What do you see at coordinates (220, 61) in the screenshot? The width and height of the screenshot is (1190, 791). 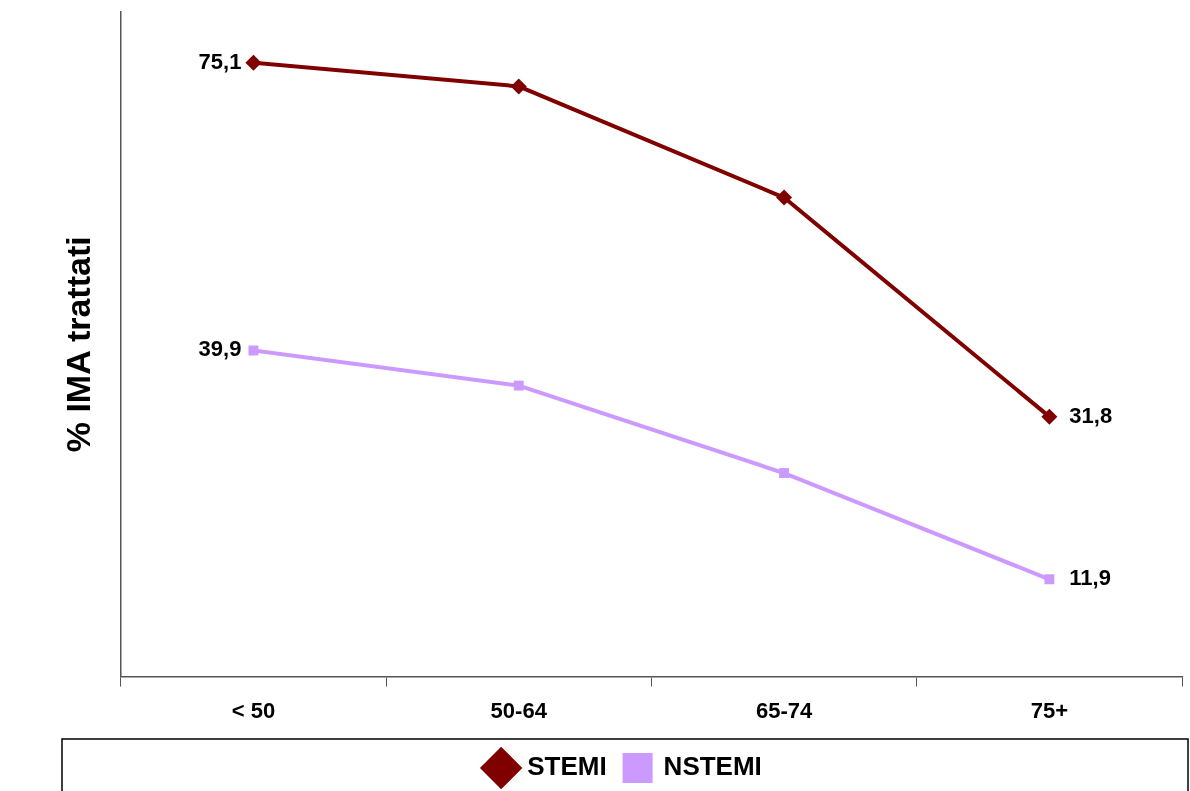 I see `data-label: 75,1` at bounding box center [220, 61].